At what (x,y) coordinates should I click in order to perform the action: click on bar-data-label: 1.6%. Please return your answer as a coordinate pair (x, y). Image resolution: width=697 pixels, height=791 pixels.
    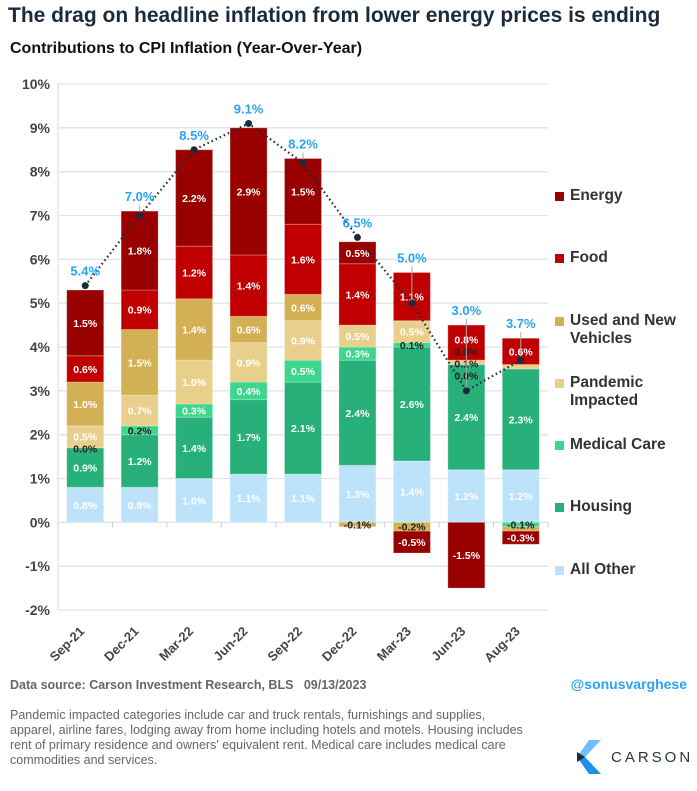
    Looking at the image, I should click on (303, 260).